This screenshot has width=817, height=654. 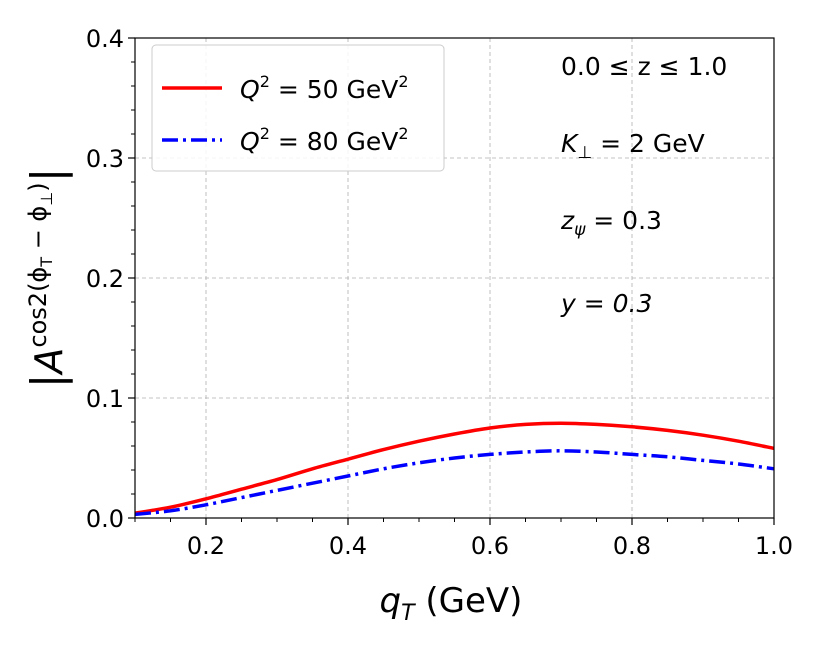 What do you see at coordinates (451, 603) in the screenshot?
I see `x-axis-title: qT (GeV)` at bounding box center [451, 603].